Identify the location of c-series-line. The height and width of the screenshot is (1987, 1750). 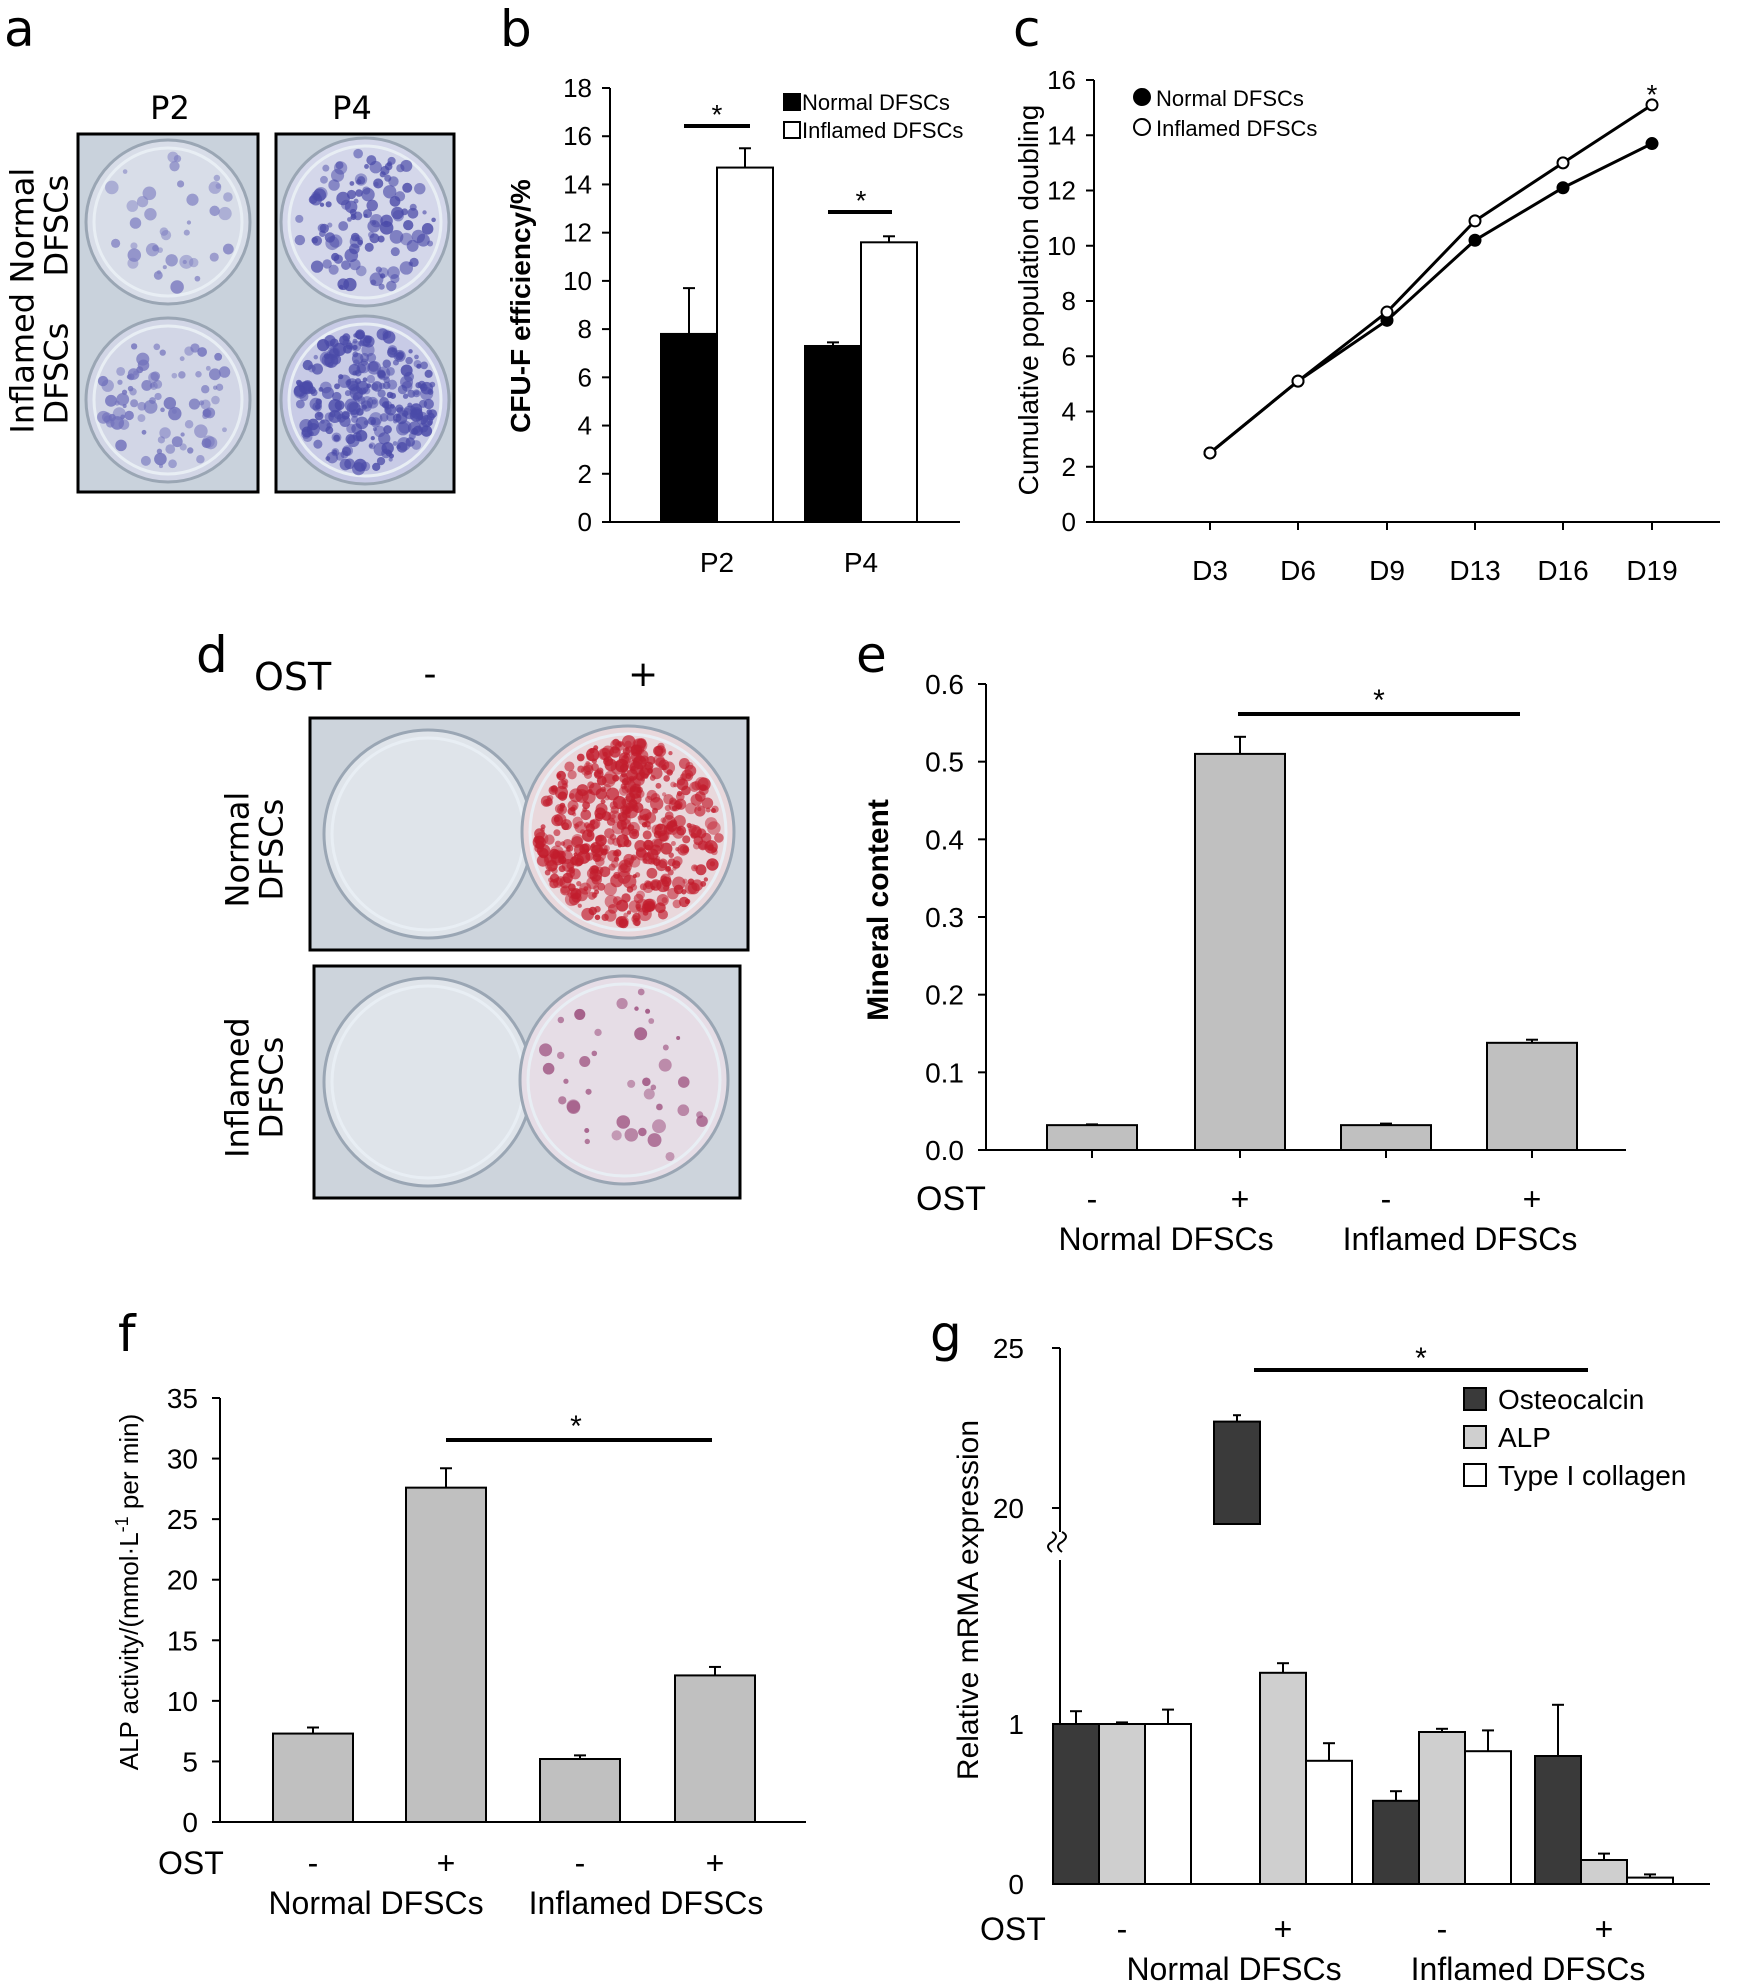
(1431, 298).